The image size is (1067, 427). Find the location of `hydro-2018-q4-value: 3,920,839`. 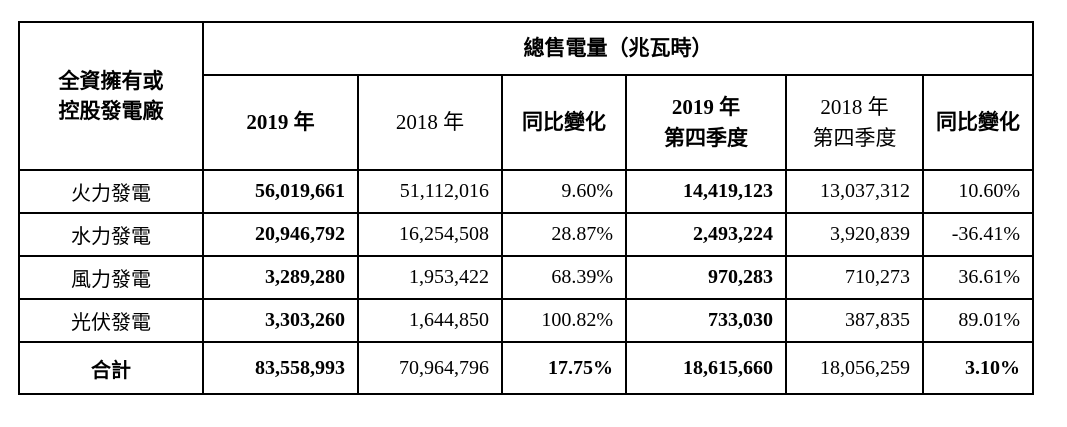

hydro-2018-q4-value: 3,920,839 is located at coordinates (854, 234).